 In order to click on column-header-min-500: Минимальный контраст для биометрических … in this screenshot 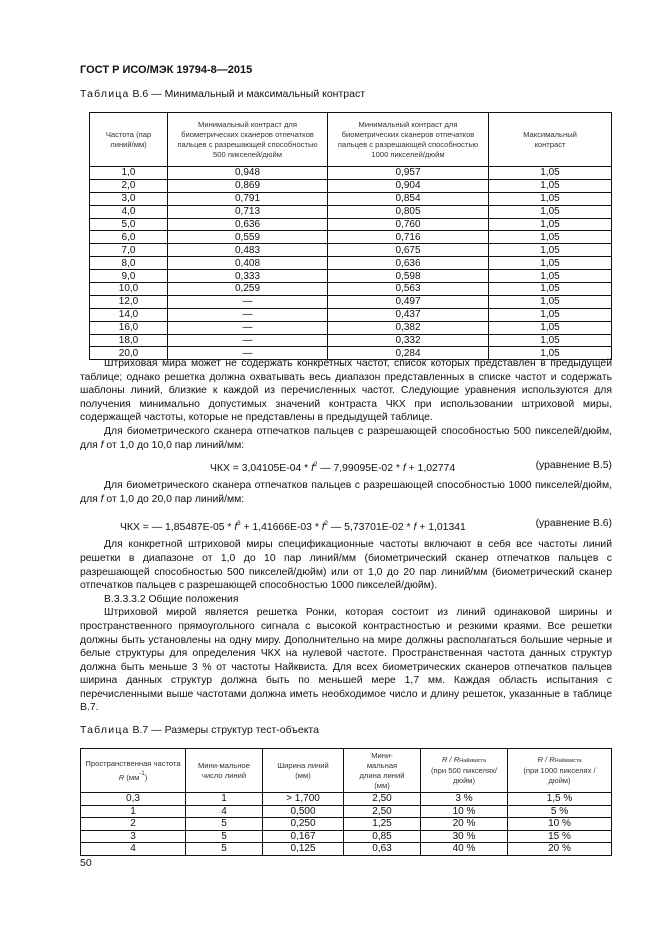, I will do `click(247, 139)`.